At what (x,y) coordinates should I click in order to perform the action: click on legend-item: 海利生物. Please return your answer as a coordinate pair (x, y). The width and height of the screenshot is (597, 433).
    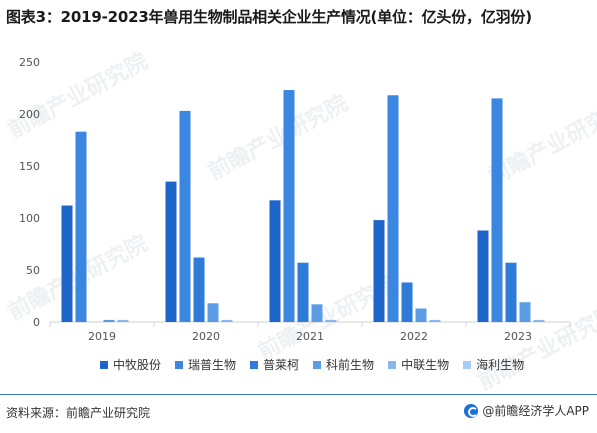
    Looking at the image, I should click on (493, 364).